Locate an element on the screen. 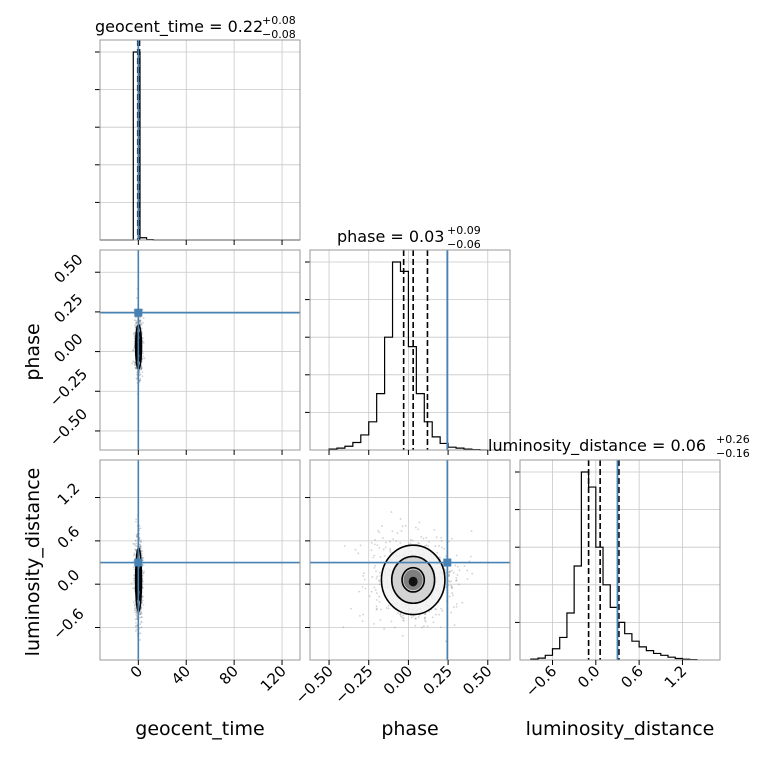 The height and width of the screenshot is (760, 760). ytick-label-luminosity-distance: 1.2 is located at coordinates (69, 494).